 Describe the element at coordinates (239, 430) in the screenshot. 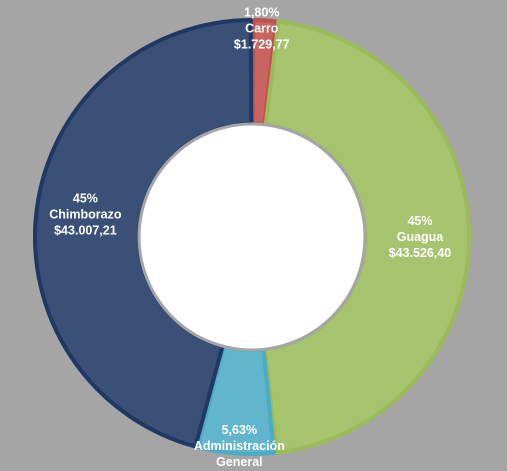

I see `percent-label: 5,63%` at that location.